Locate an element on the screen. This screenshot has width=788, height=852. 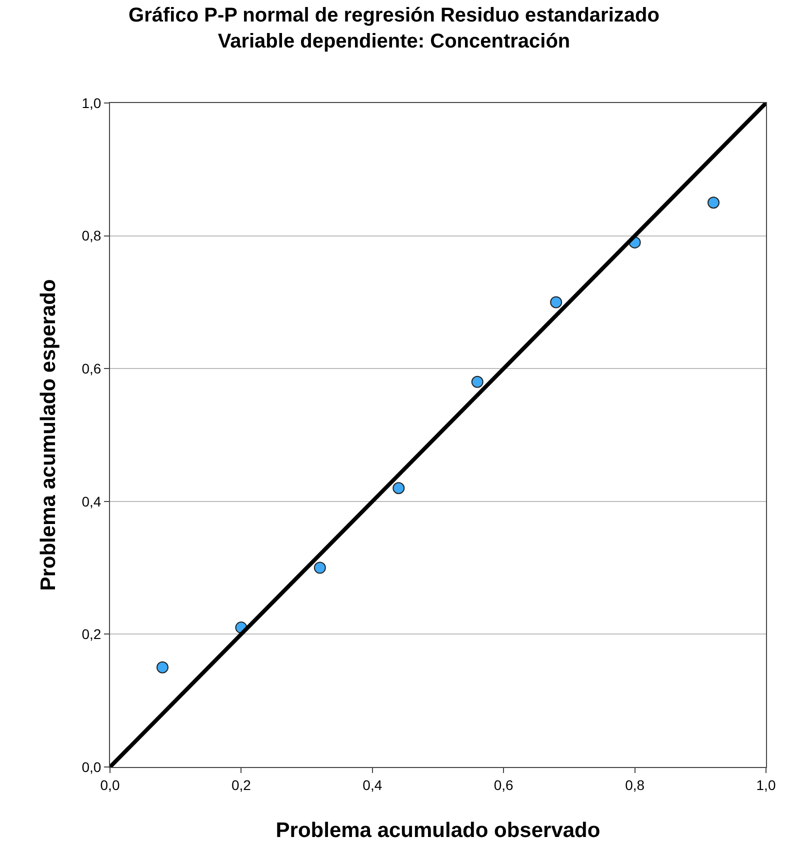
y-tick-label: 0,0 is located at coordinates (92, 766).